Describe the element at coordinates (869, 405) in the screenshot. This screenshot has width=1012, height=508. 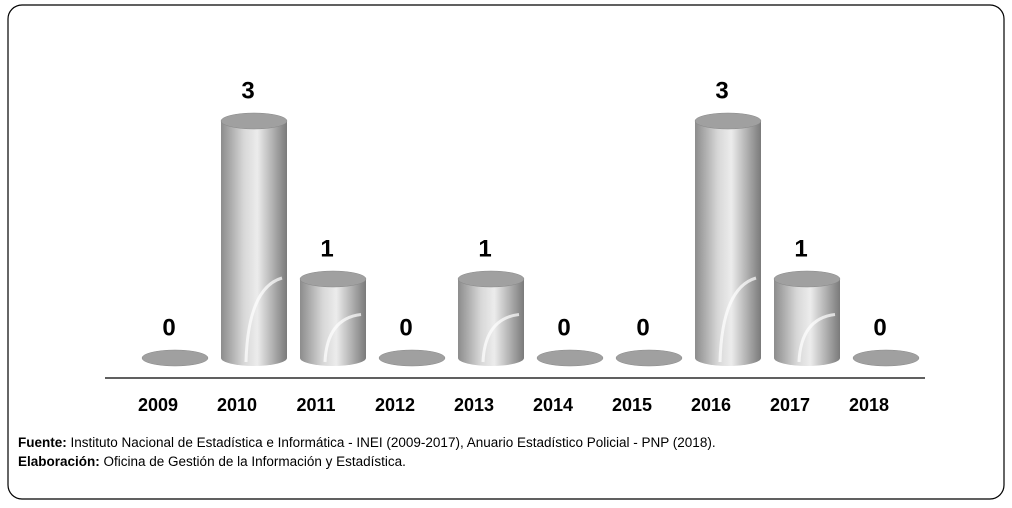
I see `x-tick-label: 2018` at that location.